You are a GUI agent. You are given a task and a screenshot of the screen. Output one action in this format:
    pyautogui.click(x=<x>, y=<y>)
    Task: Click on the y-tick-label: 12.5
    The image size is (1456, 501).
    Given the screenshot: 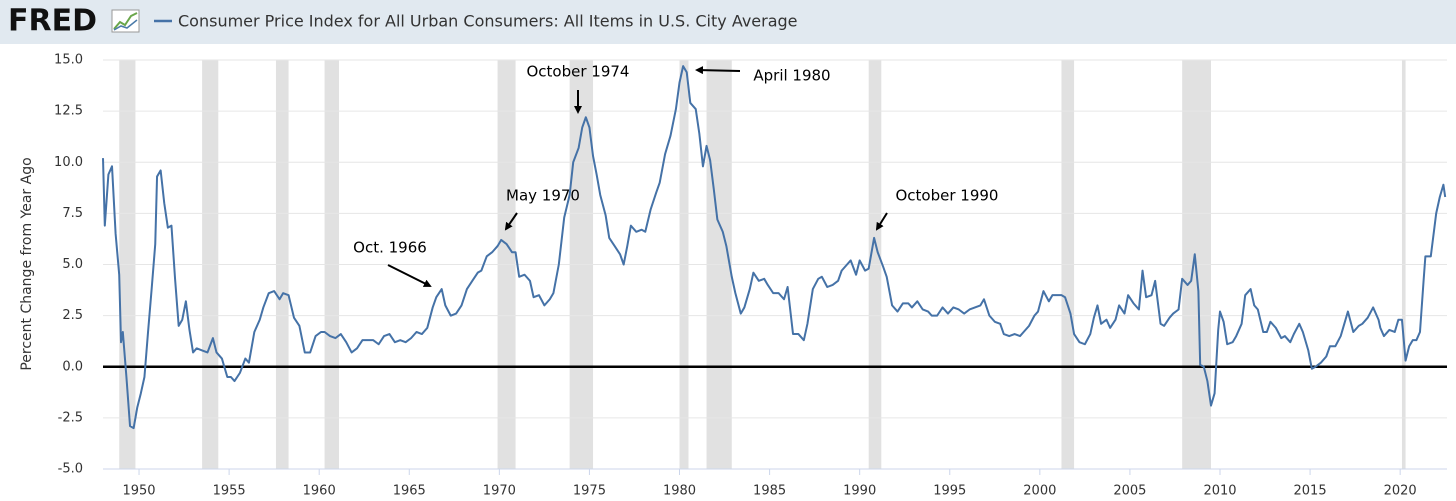 What is the action you would take?
    pyautogui.click(x=68, y=111)
    